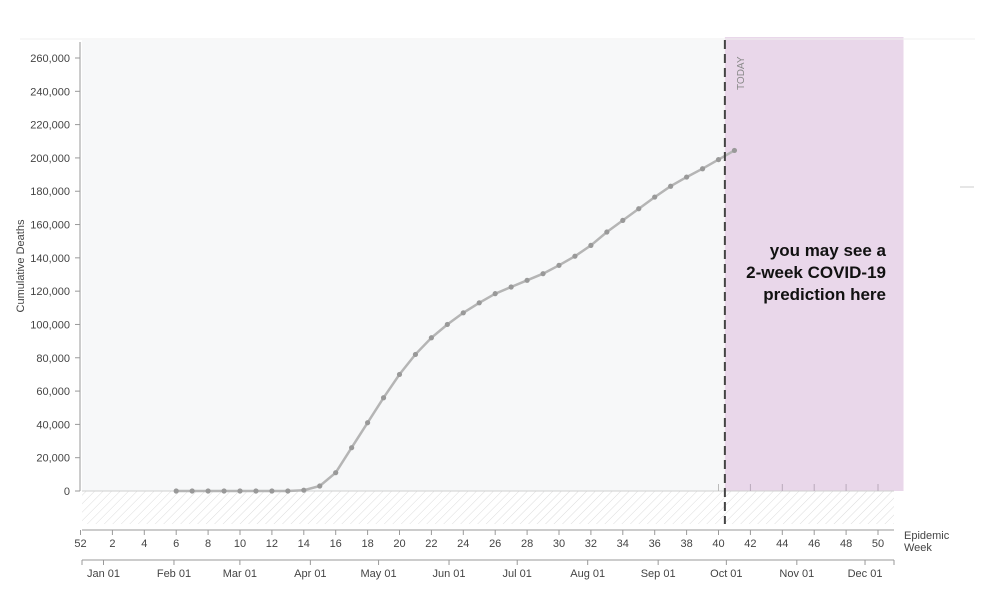  Describe the element at coordinates (21, 265) in the screenshot. I see `y-axis-label: Cumulative Deaths` at that location.